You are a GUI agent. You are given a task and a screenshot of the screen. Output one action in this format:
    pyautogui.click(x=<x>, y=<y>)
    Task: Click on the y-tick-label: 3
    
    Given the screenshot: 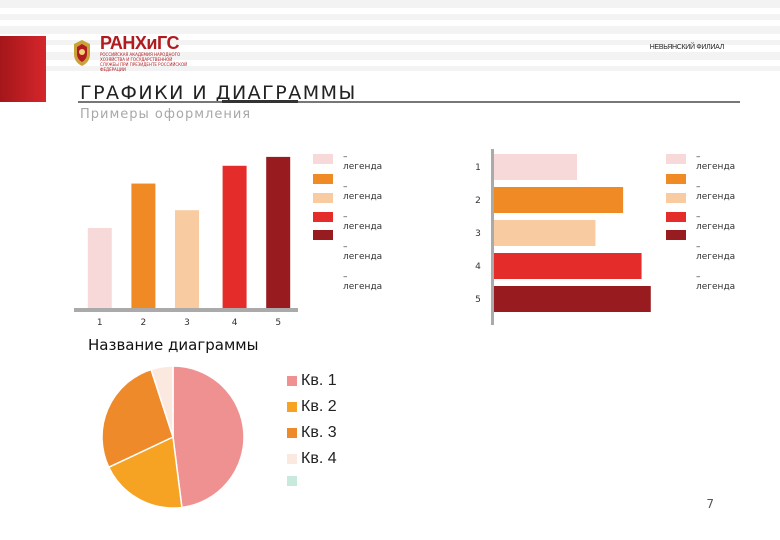 What is the action you would take?
    pyautogui.click(x=478, y=234)
    